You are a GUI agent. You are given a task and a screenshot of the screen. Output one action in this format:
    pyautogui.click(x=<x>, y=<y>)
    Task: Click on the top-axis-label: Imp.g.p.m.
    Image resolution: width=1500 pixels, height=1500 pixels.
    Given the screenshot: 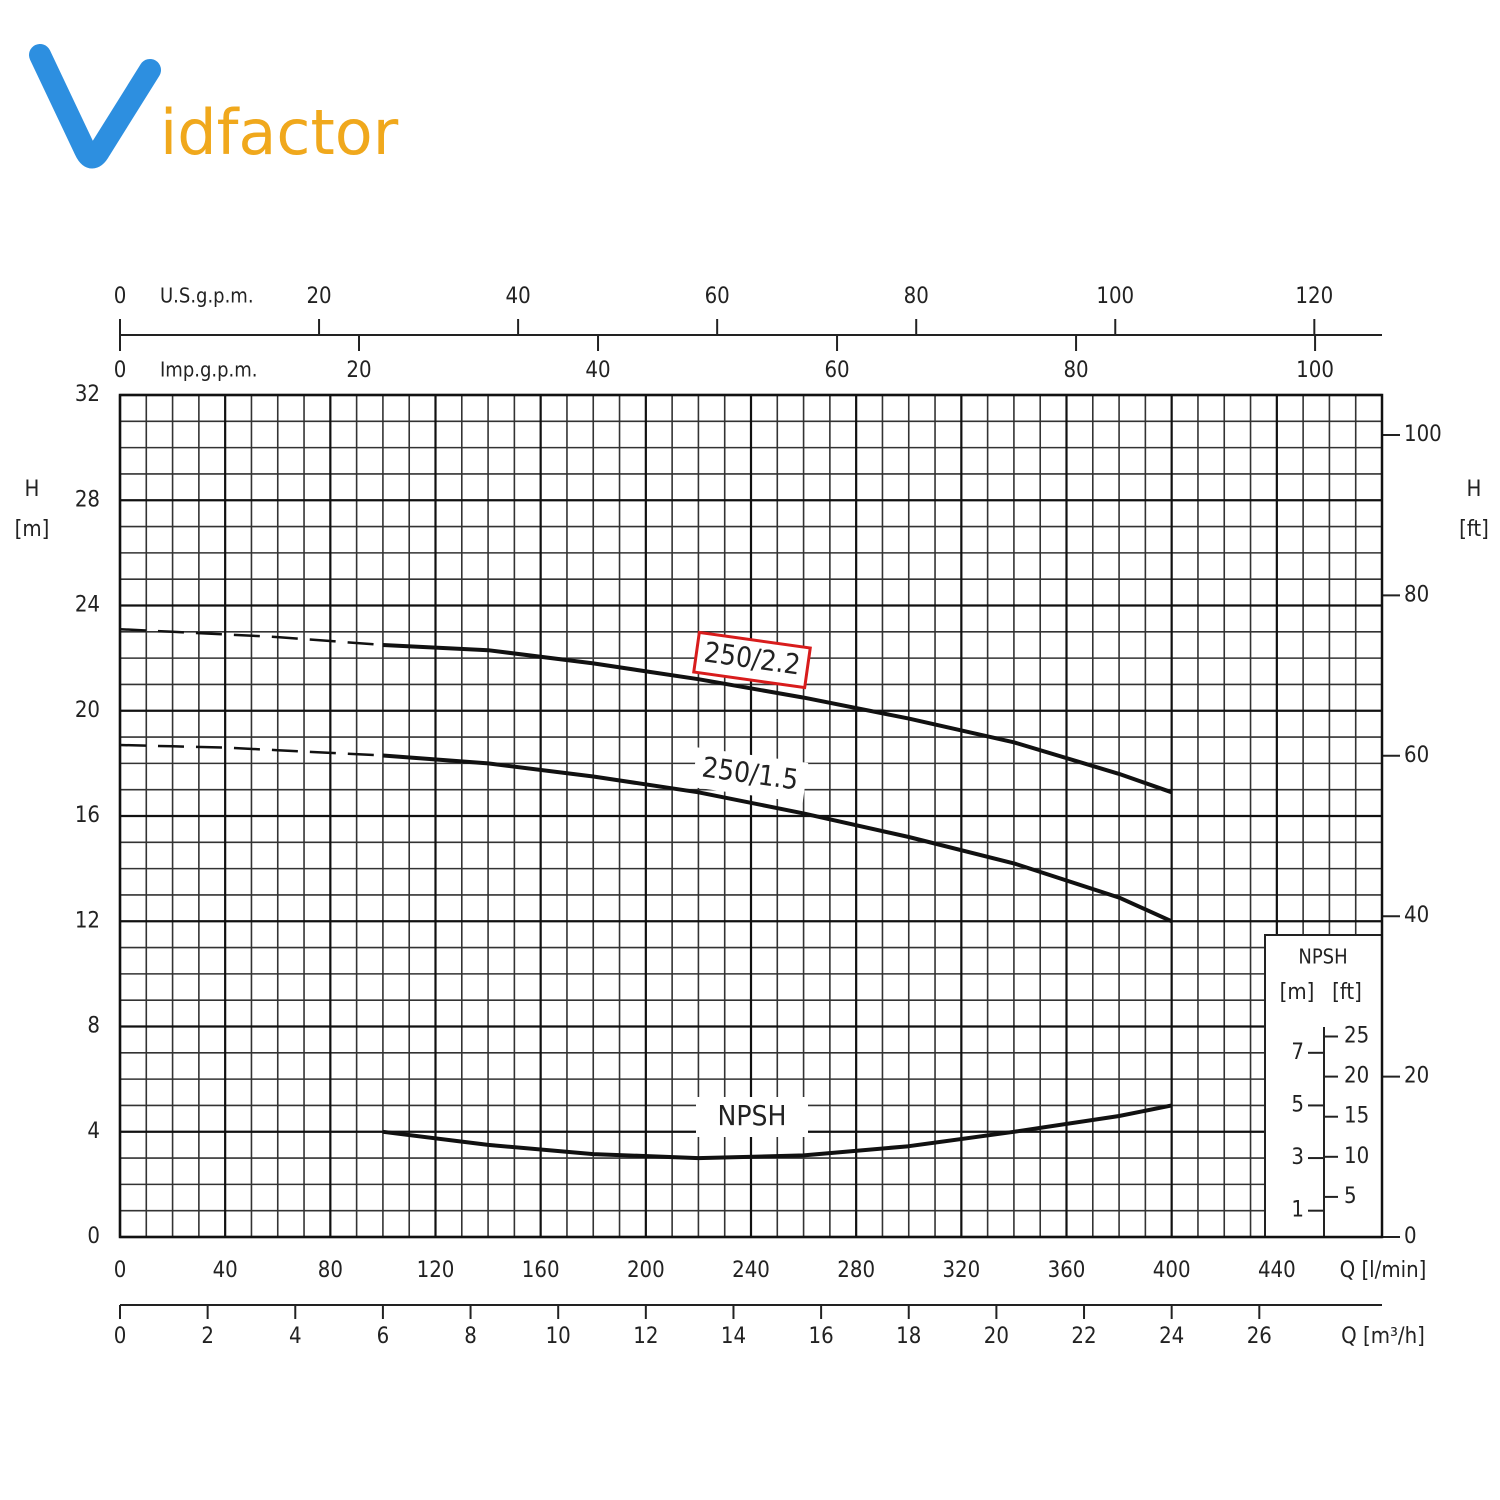 What is the action you would take?
    pyautogui.click(x=209, y=370)
    